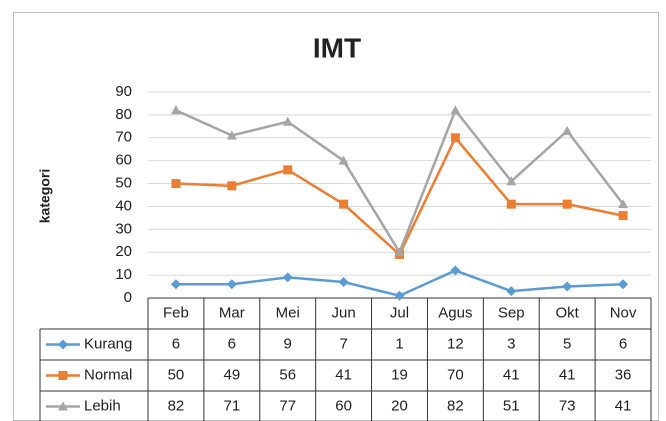  What do you see at coordinates (231, 374) in the screenshot?
I see `table-value: 49` at bounding box center [231, 374].